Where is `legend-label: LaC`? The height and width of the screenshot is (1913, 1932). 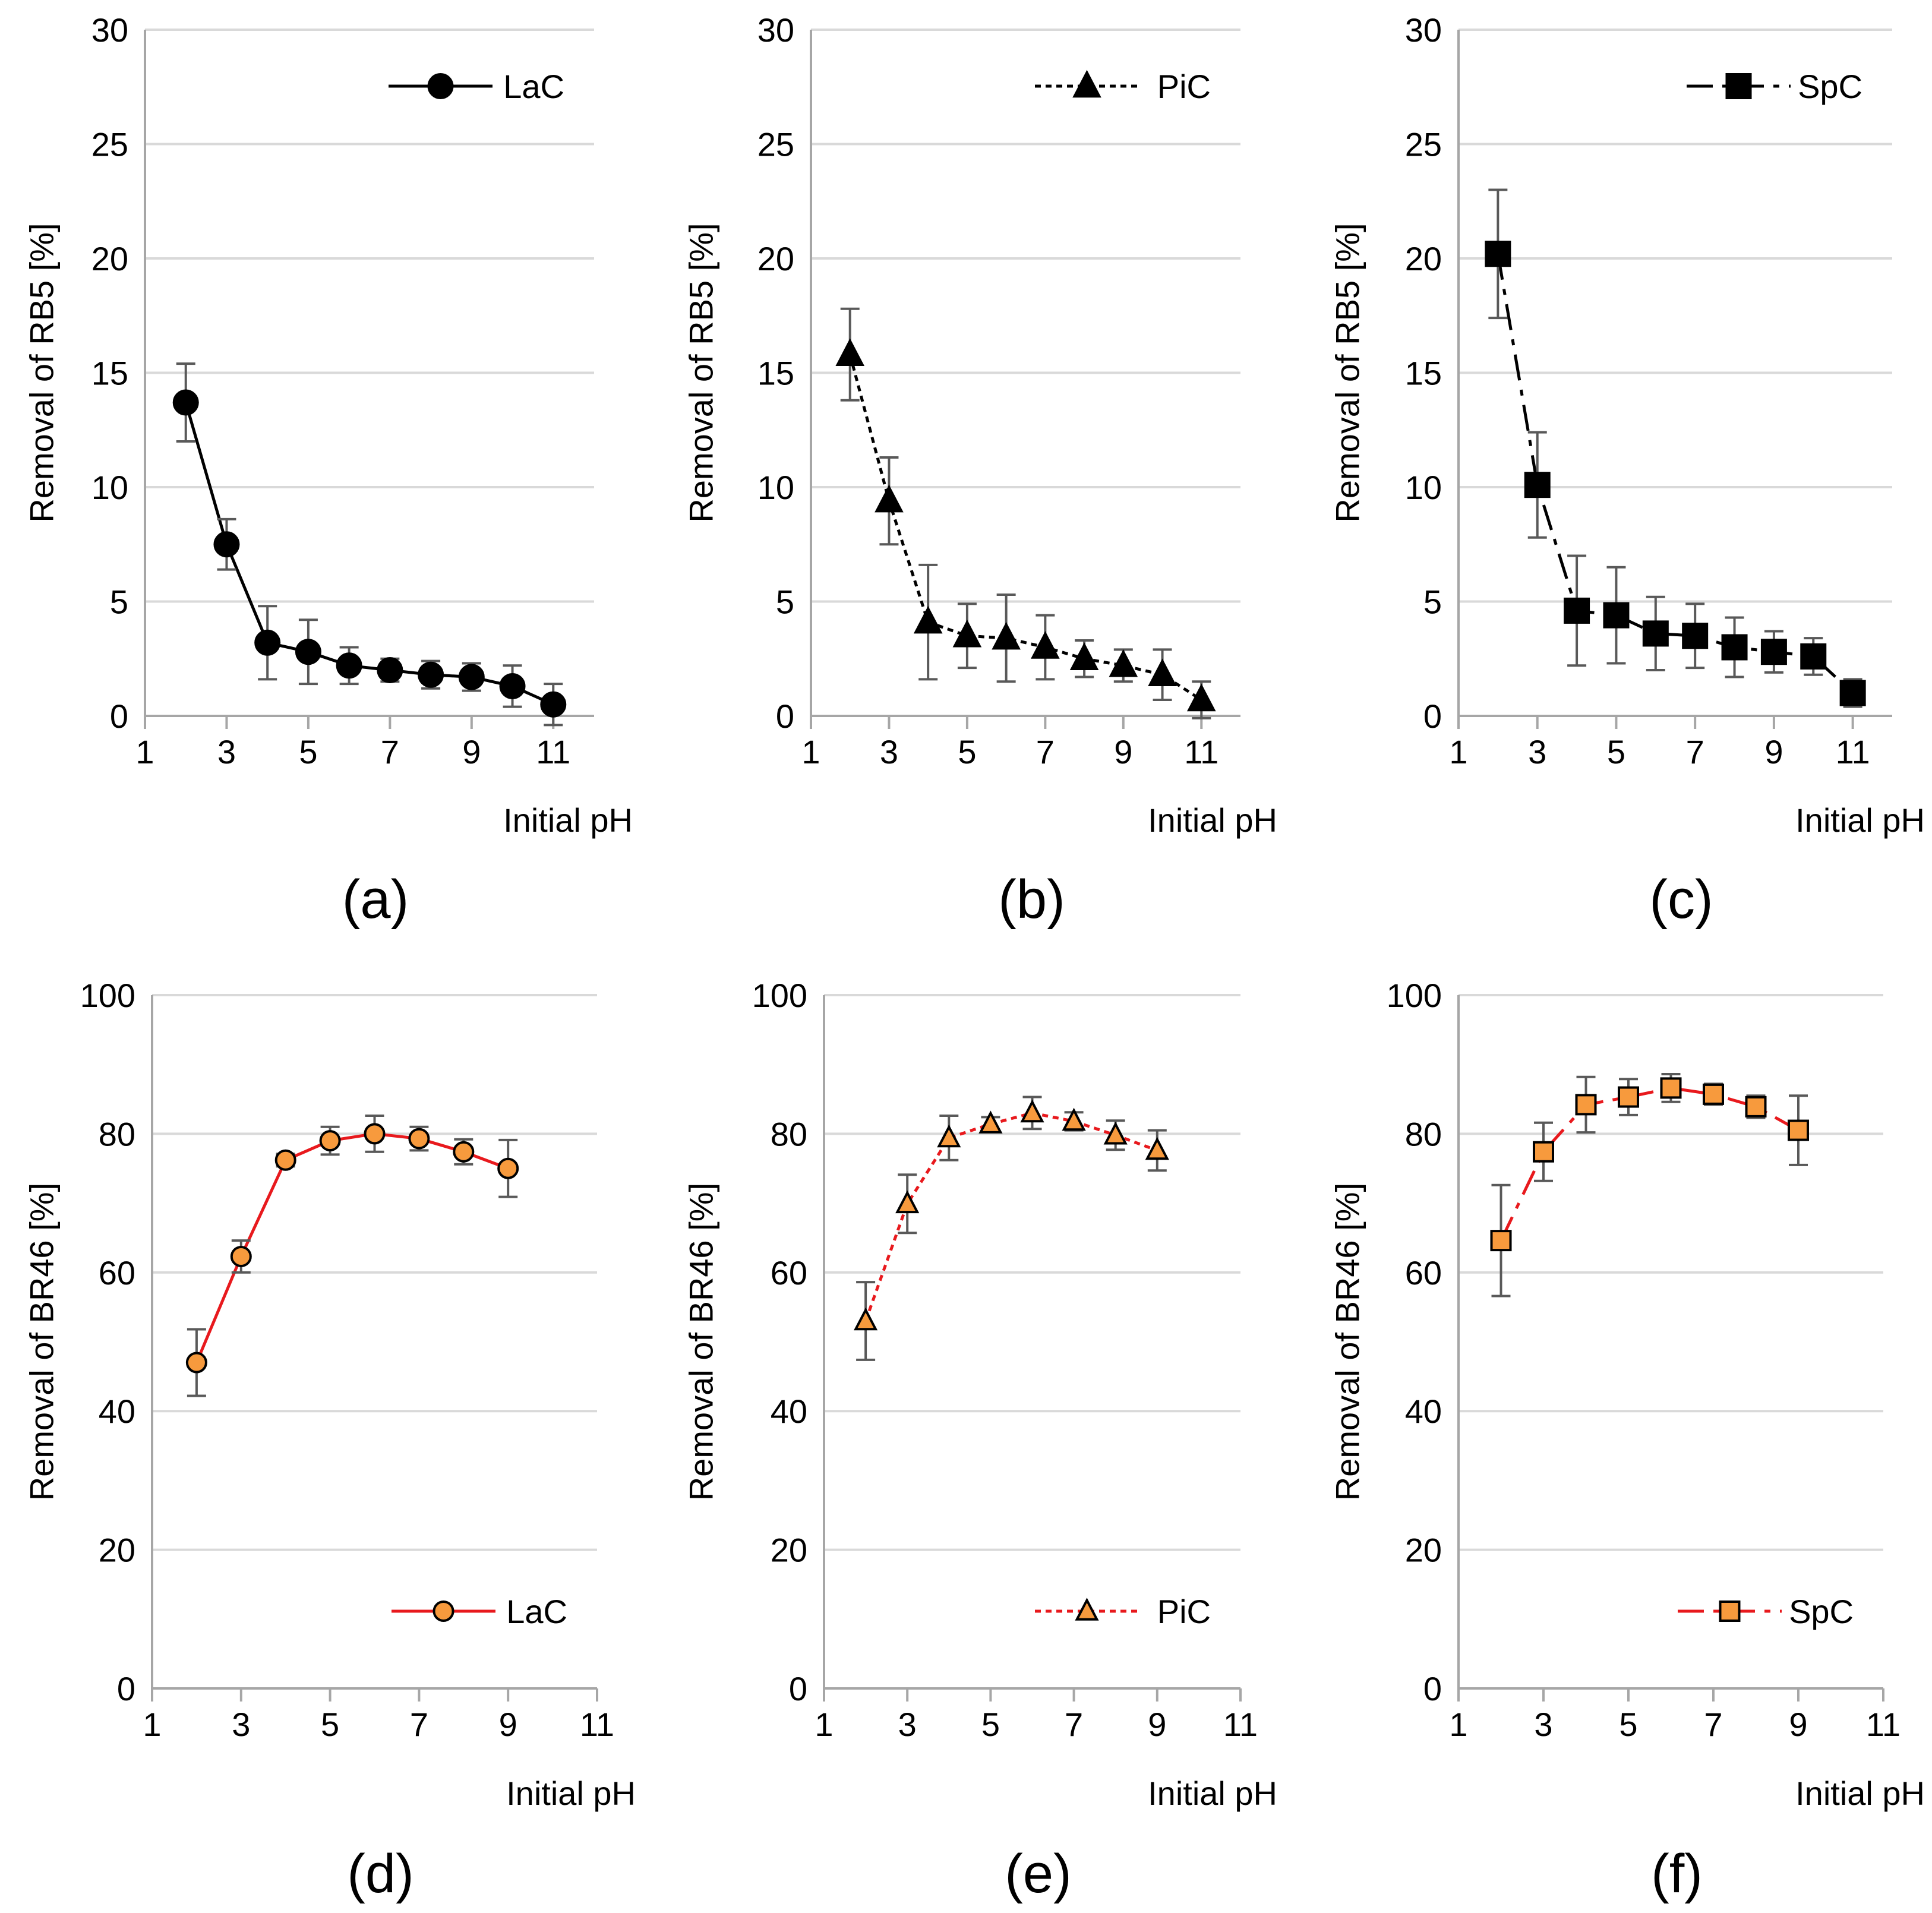 legend-label: LaC is located at coordinates (536, 1611).